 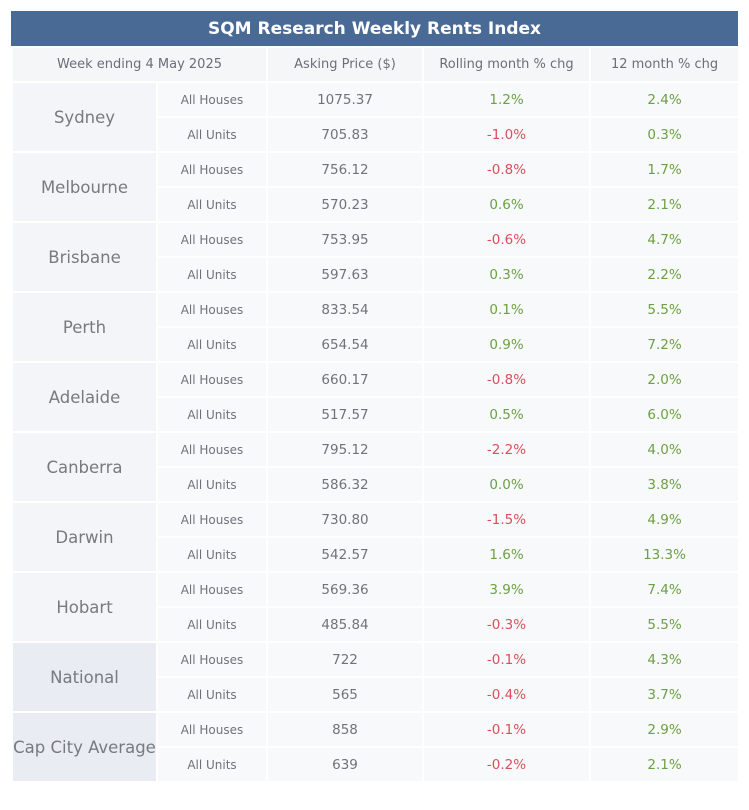 I want to click on table-row: Darwin All Houses 730.80 -1.5% 4.9%, so click(x=376, y=537).